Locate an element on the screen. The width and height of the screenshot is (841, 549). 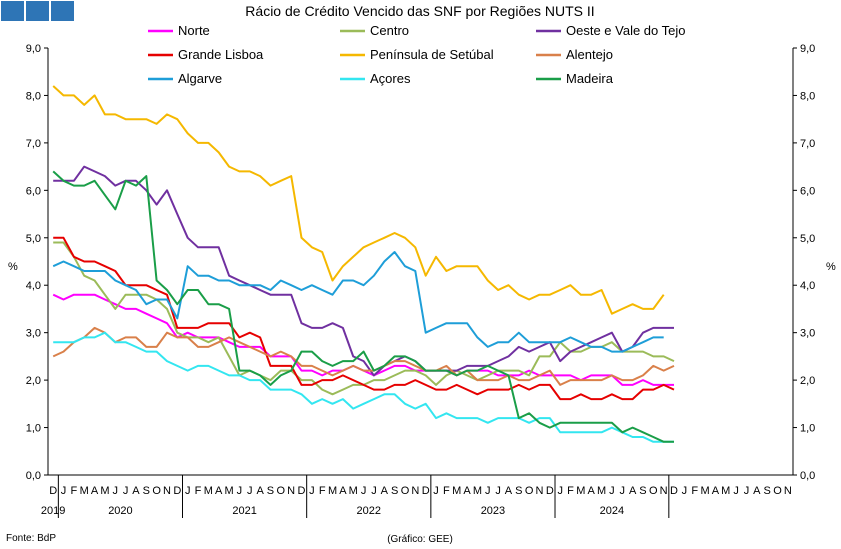
legend-item-label: Madeira is located at coordinates (590, 78).